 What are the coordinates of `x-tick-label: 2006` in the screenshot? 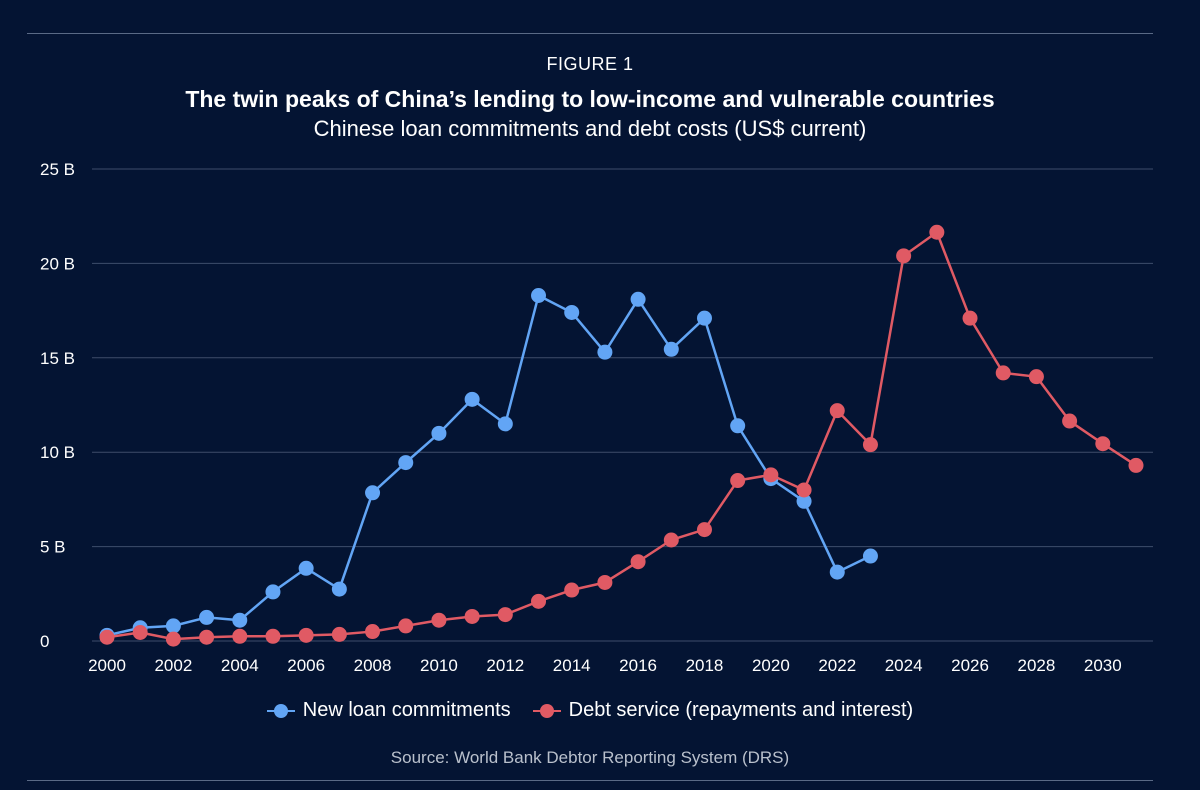 It's located at (306, 665).